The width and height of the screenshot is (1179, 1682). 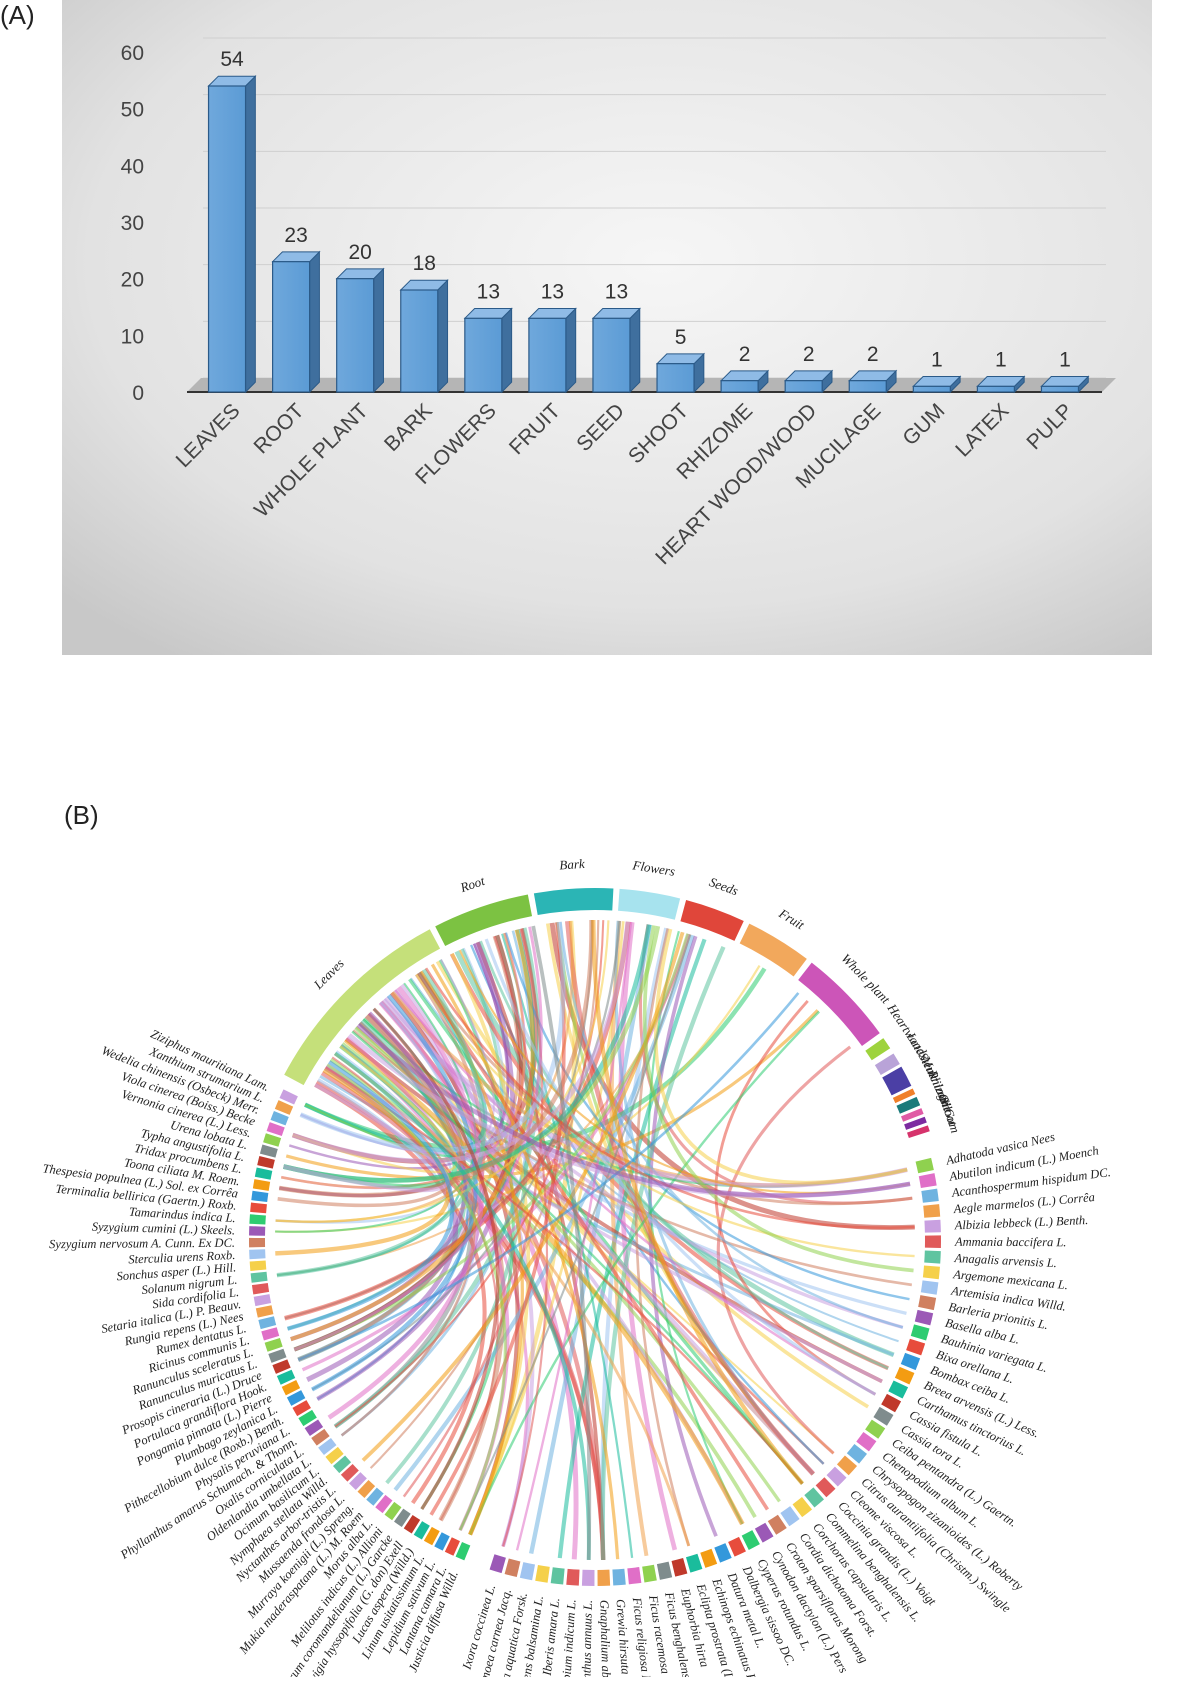 I want to click on species-label: Albizia lebbeck (L.) Benth., so click(x=1020, y=1222).